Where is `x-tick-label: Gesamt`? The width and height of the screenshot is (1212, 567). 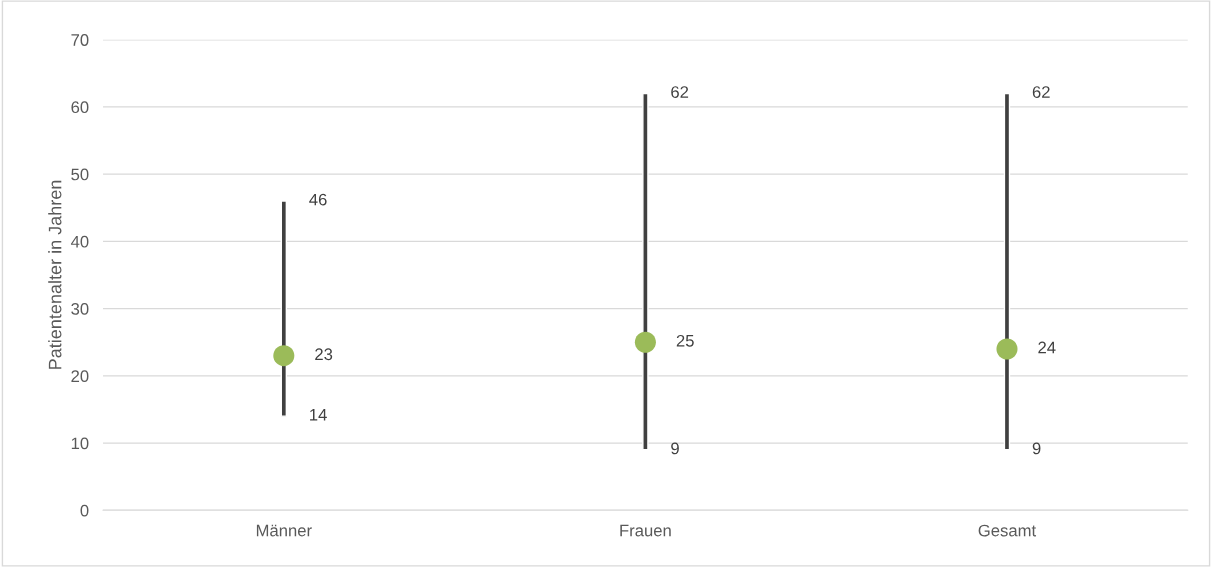 x-tick-label: Gesamt is located at coordinates (1007, 530).